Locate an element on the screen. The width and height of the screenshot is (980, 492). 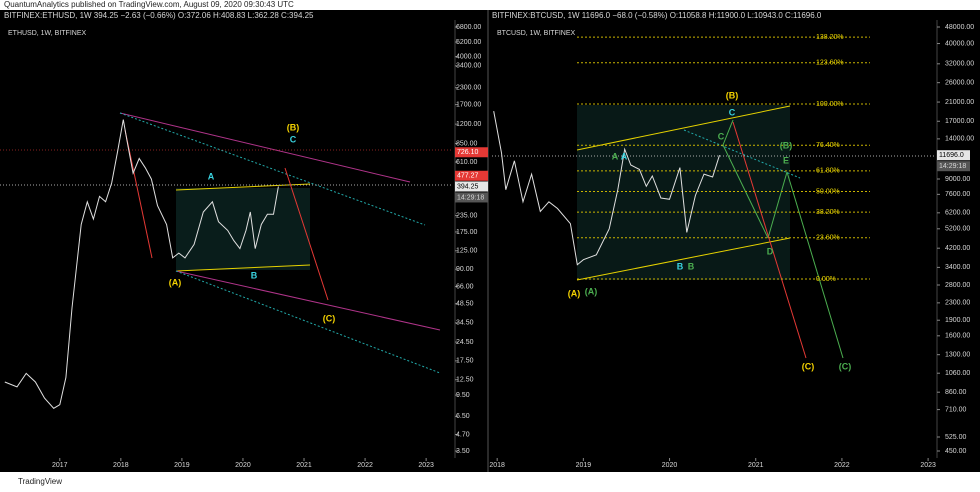
fib-label: 38.20% is located at coordinates (828, 212).